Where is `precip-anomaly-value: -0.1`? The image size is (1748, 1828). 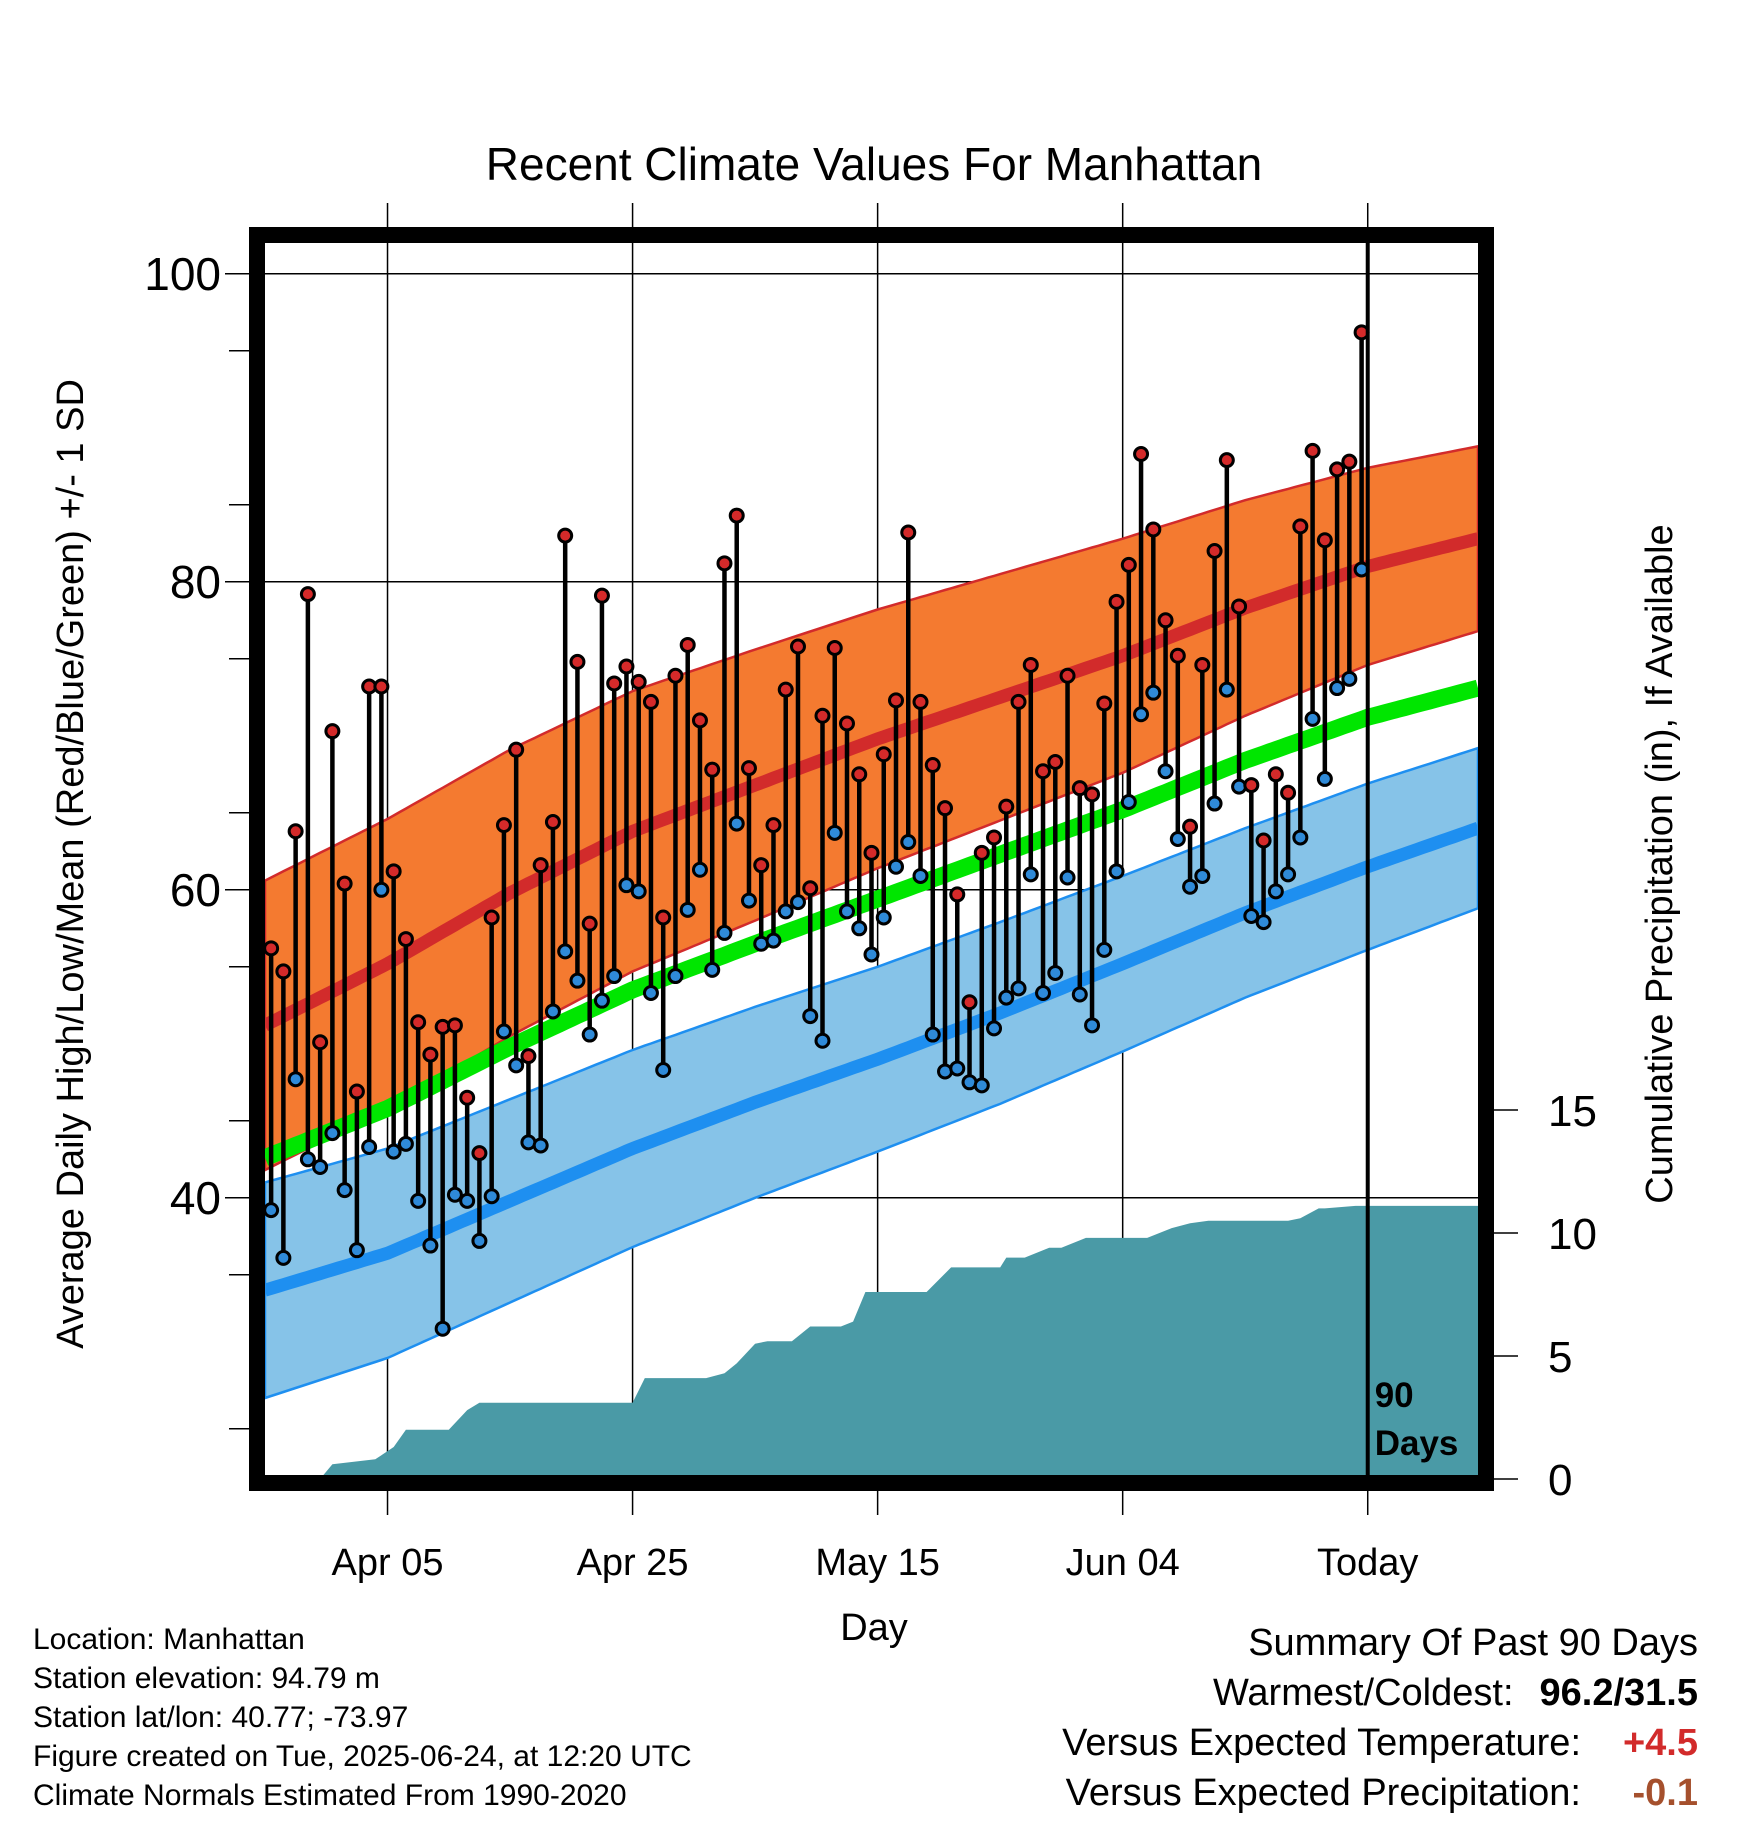
precip-anomaly-value: -0.1 is located at coordinates (1665, 1793).